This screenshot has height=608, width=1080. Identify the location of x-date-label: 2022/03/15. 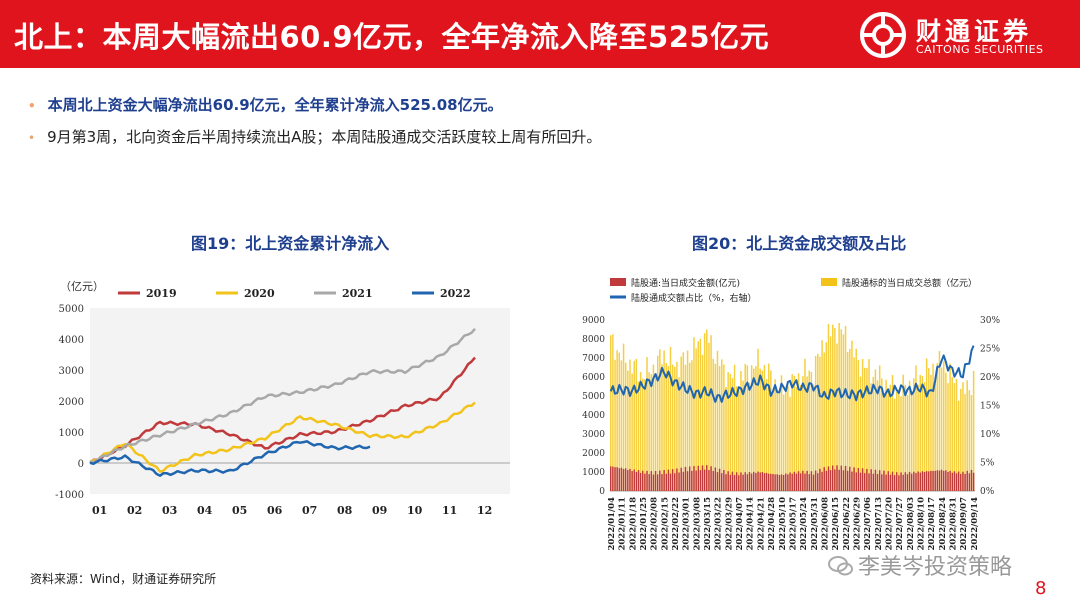
(708, 524).